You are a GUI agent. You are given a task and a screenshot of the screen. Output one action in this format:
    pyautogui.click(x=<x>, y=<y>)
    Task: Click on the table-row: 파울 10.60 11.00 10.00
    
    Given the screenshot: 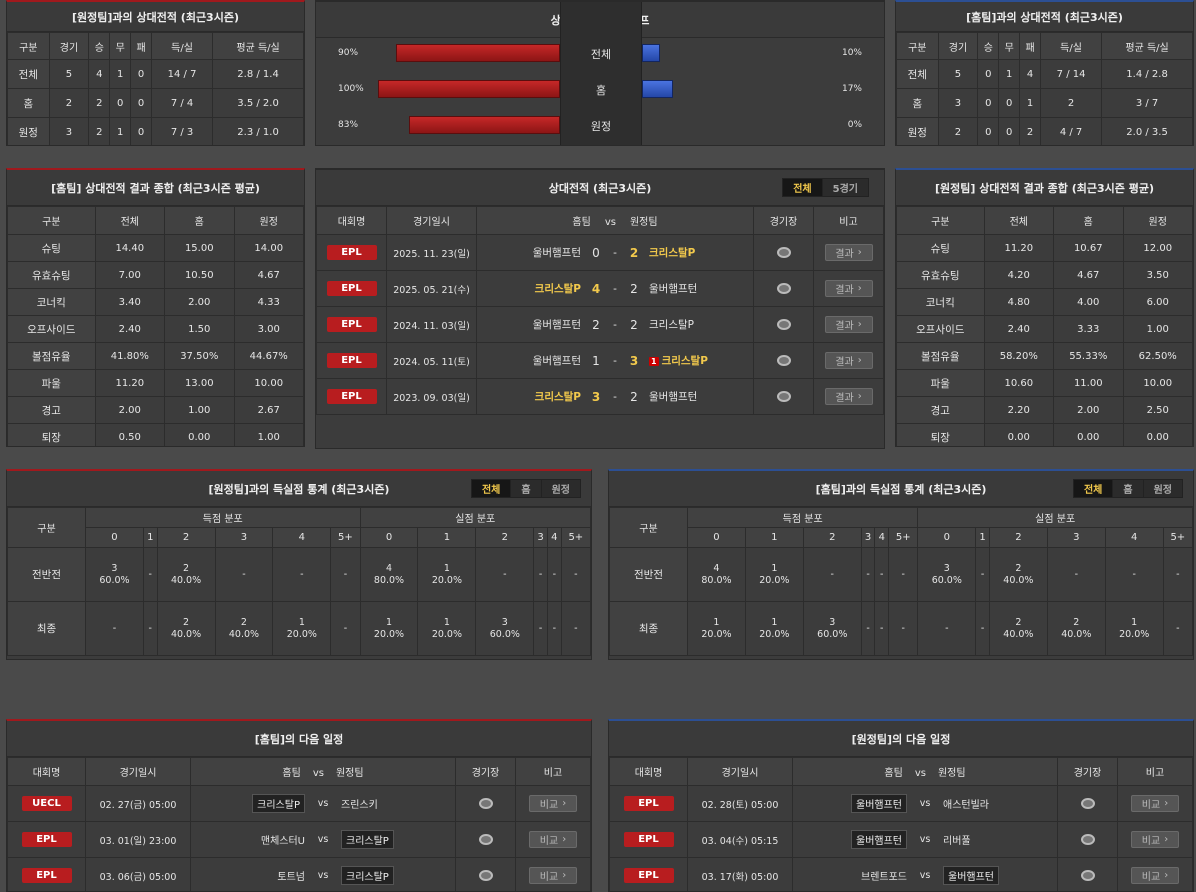 What is the action you would take?
    pyautogui.click(x=1044, y=383)
    